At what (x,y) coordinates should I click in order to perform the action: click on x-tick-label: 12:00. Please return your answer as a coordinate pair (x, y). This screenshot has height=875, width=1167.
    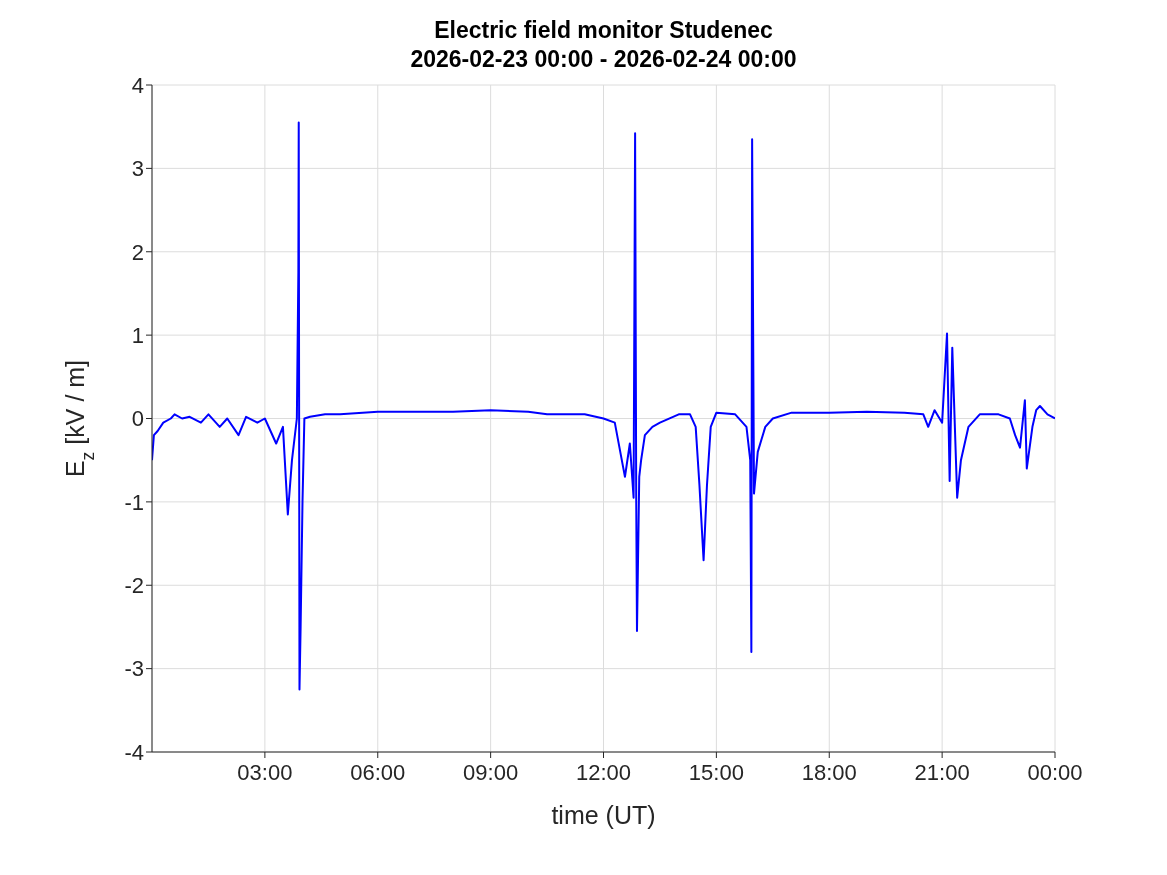
    Looking at the image, I should click on (603, 772).